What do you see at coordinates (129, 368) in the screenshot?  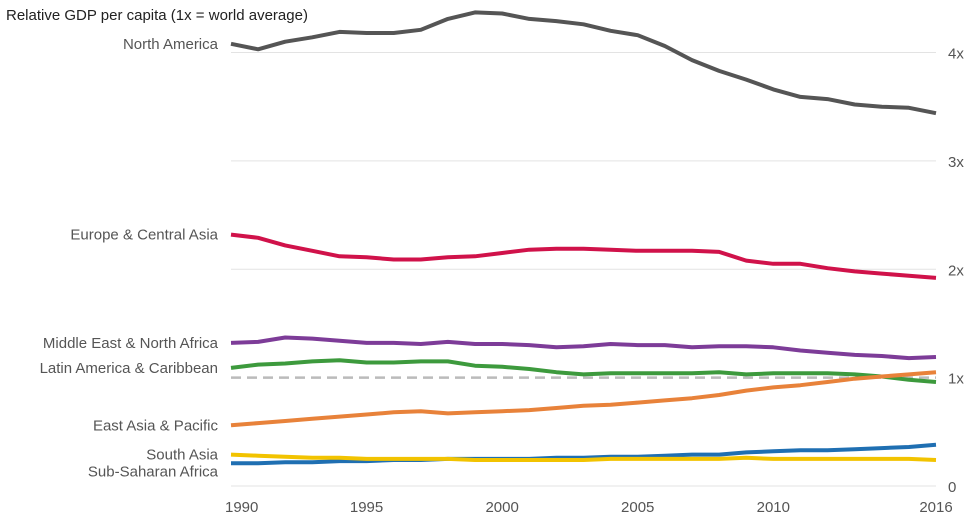 I see `series-label-latin-america-and-caribbean: Latin America & Caribbean` at bounding box center [129, 368].